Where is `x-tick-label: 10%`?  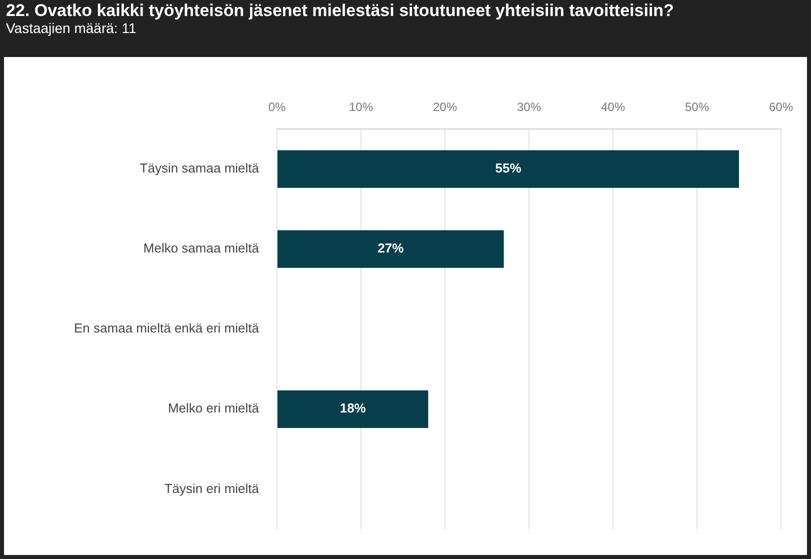
x-tick-label: 10% is located at coordinates (361, 107).